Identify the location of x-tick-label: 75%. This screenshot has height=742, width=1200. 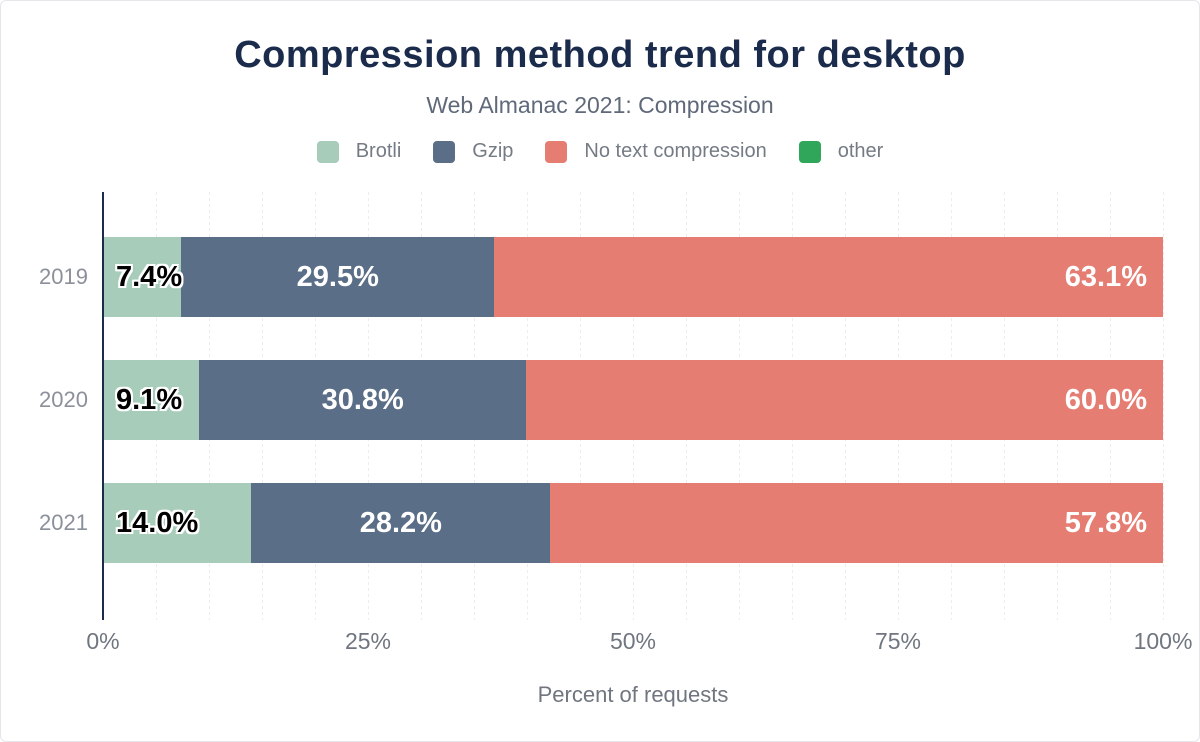
(898, 641).